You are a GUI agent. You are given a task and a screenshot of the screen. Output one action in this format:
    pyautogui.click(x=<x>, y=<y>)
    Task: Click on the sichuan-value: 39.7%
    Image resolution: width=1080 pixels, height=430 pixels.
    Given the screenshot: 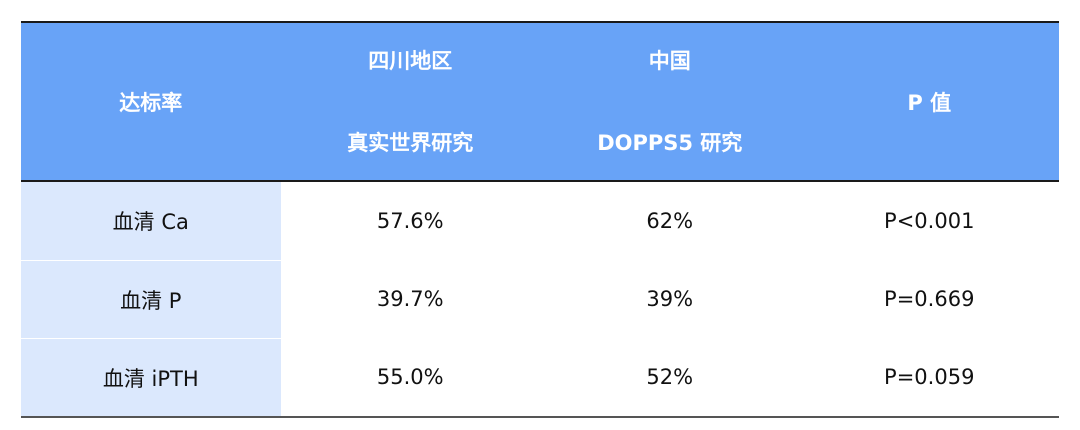 What is the action you would take?
    pyautogui.click(x=410, y=299)
    